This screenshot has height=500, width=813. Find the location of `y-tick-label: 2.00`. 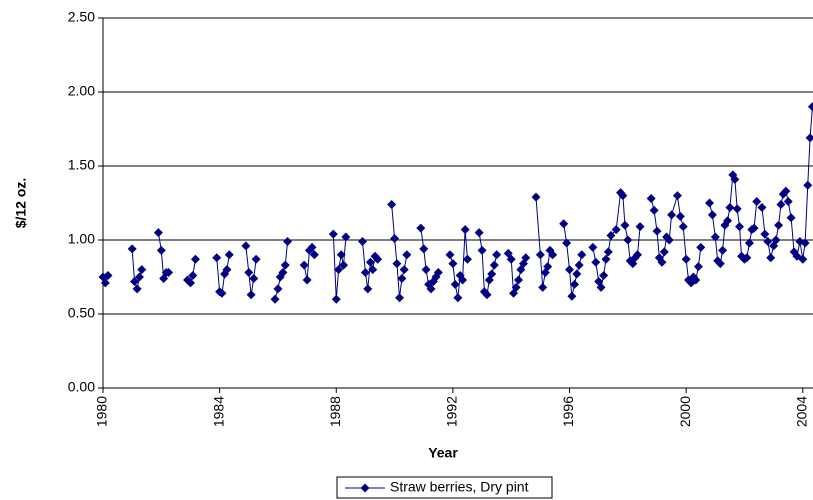

y-tick-label: 2.00 is located at coordinates (81, 91).